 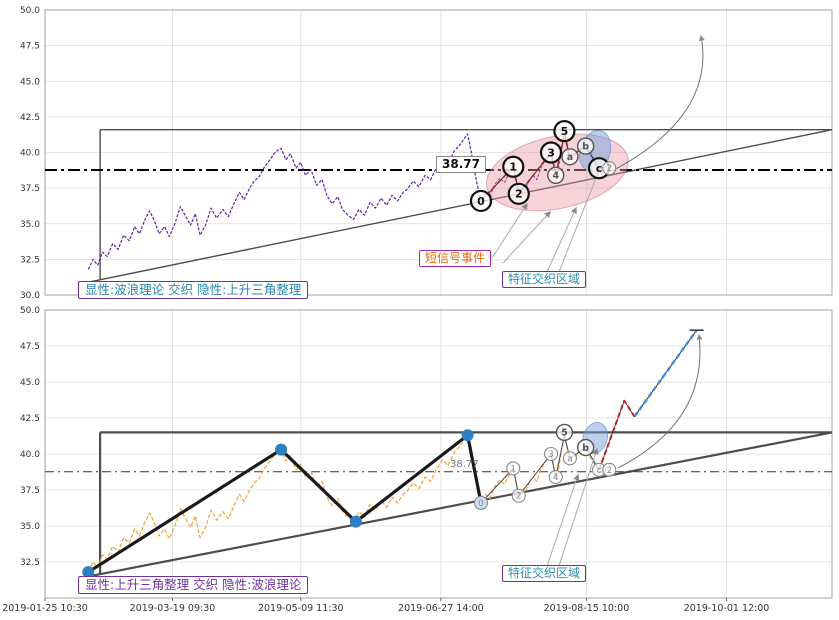 I want to click on x-tick-label: 2019-01-25 10:30, so click(x=45, y=608).